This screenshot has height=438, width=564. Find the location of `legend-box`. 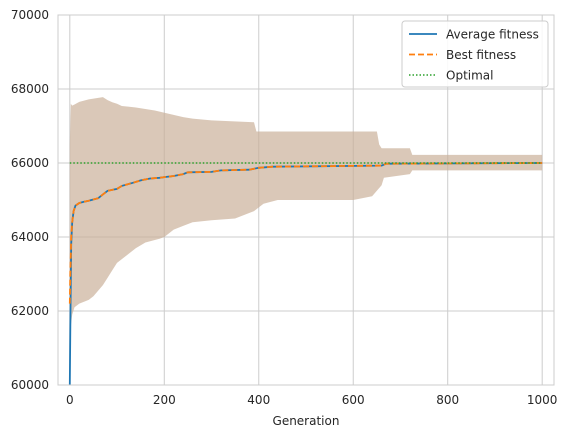

legend-box is located at coordinates (475, 54).